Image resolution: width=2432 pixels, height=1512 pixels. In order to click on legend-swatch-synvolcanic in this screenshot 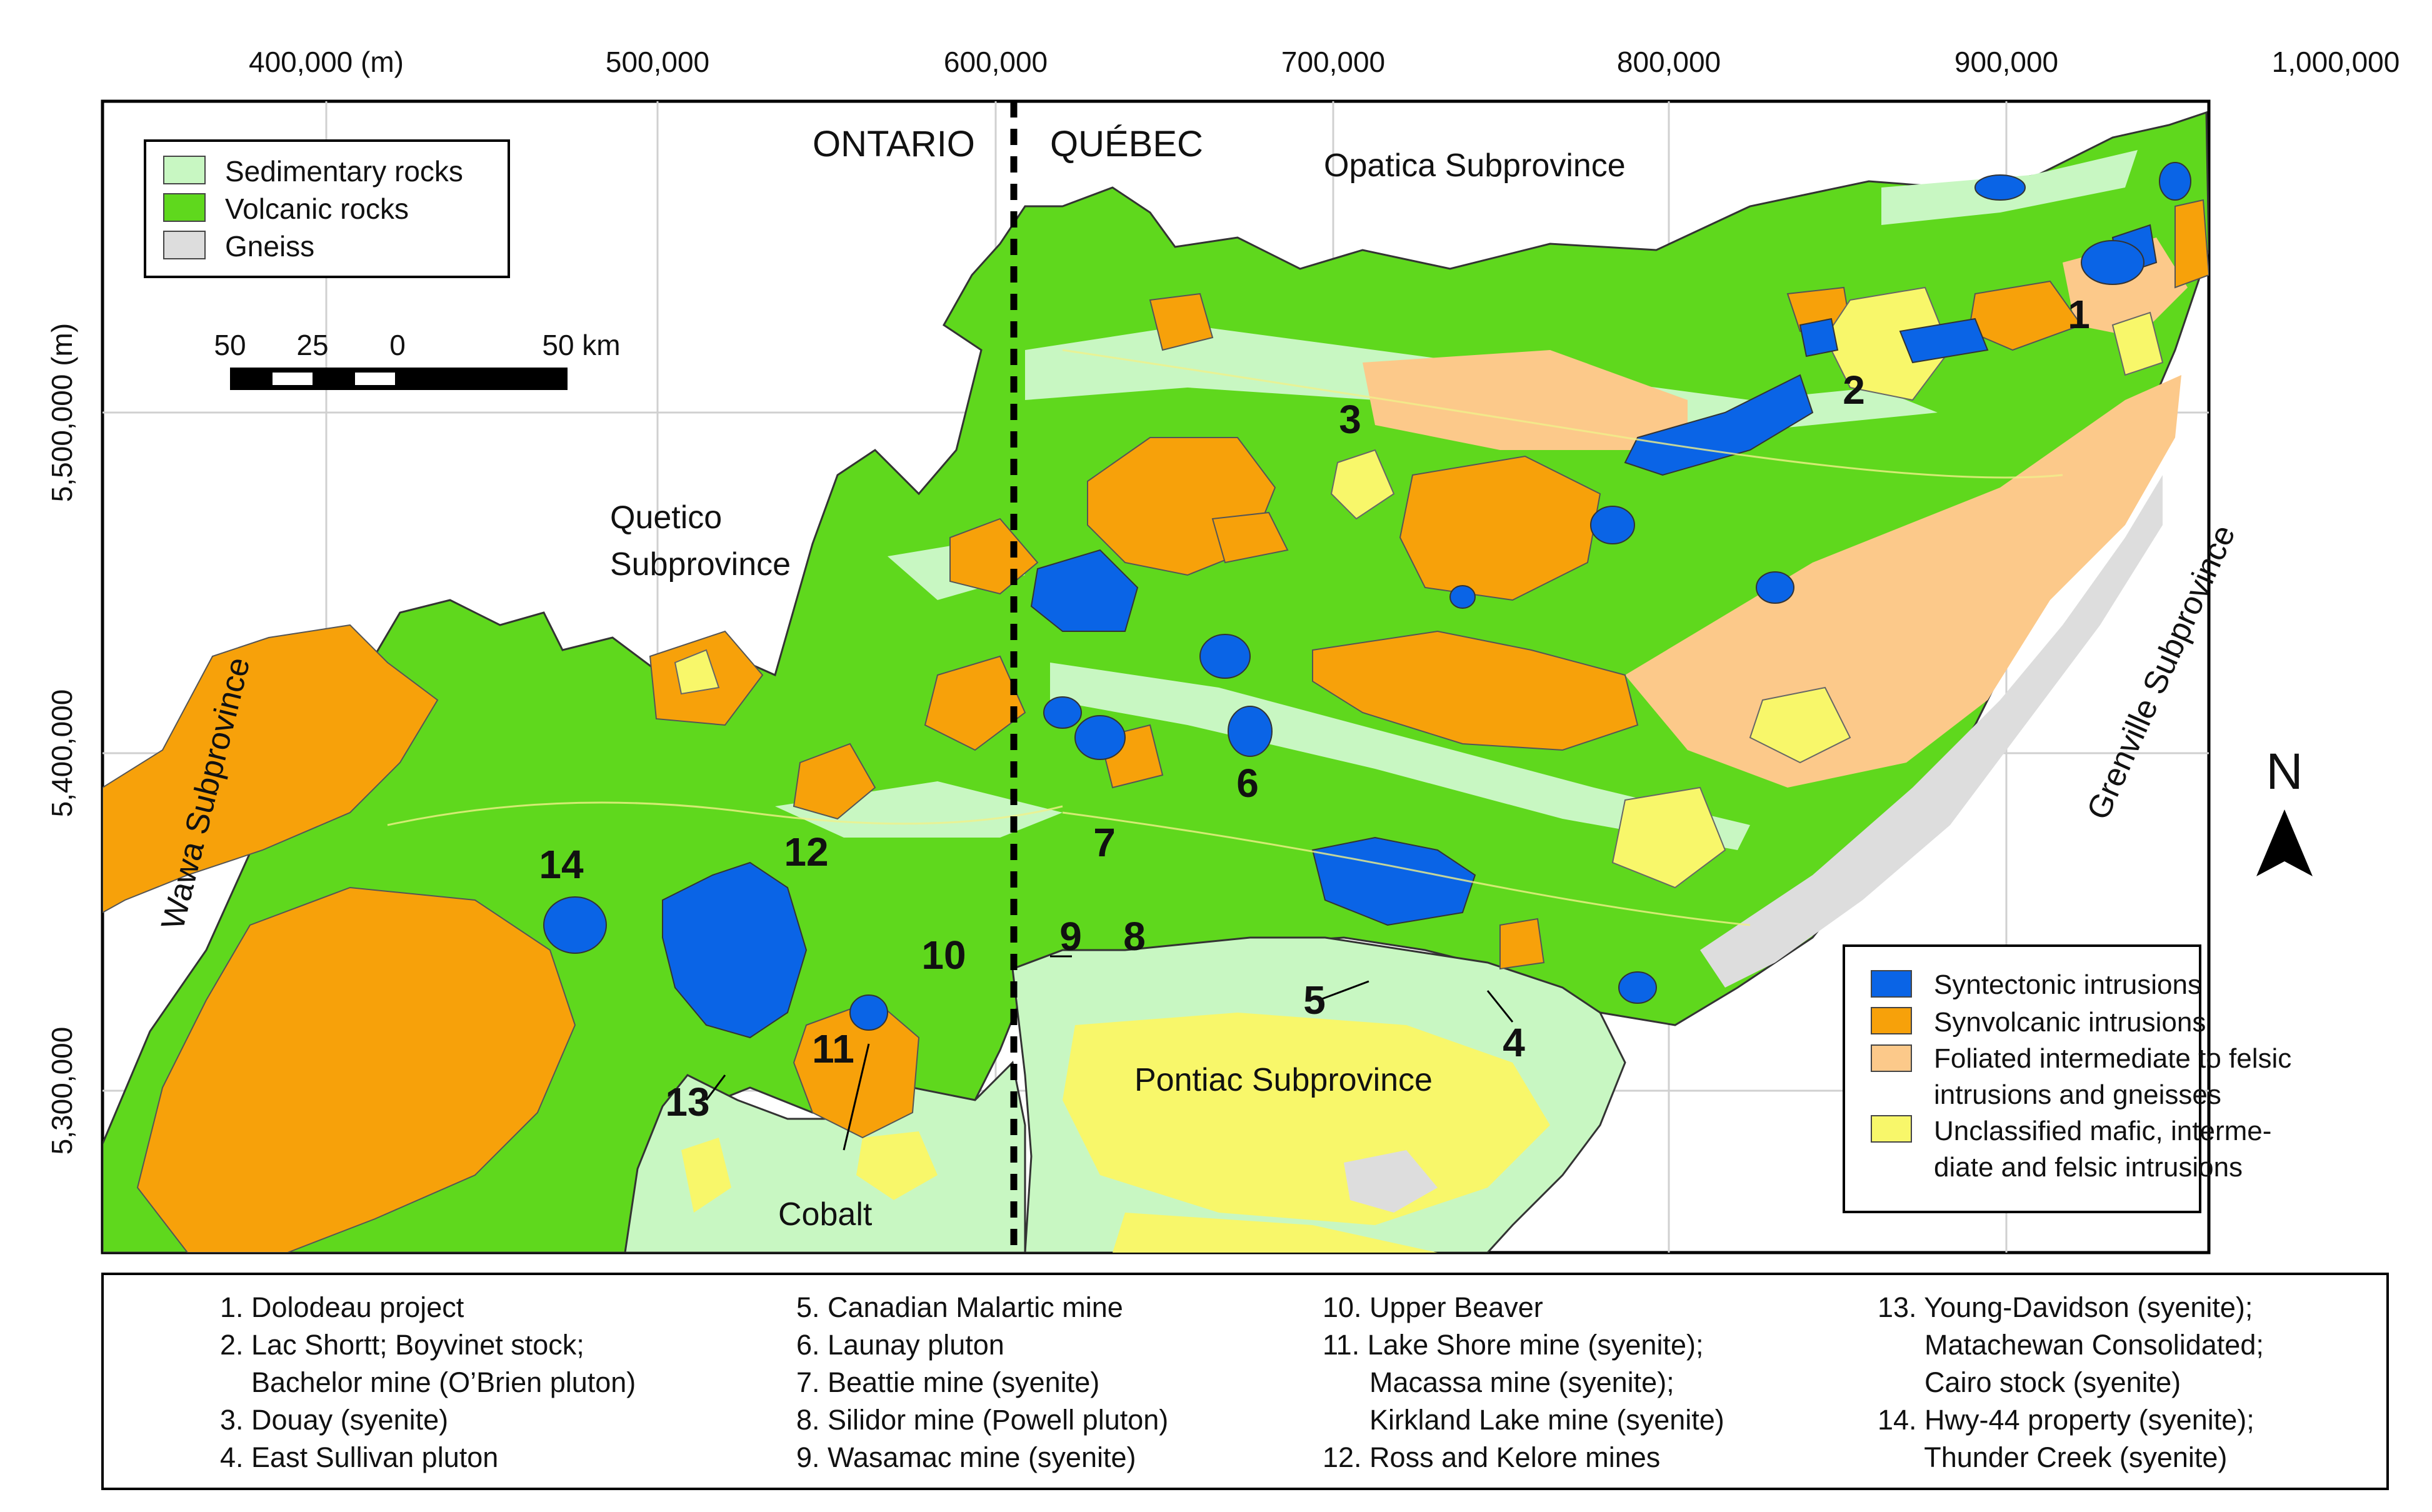, I will do `click(1891, 1020)`.